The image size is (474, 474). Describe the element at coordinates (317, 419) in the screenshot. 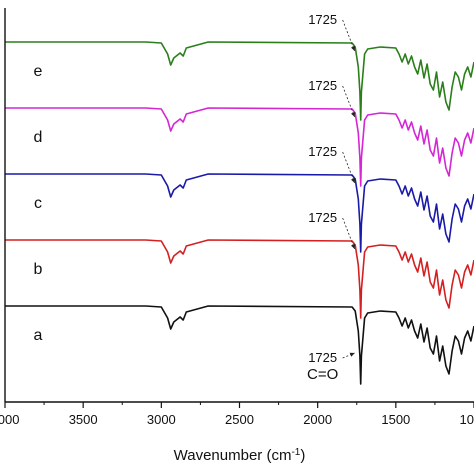

I see `x-tick-label-2000: 2000` at that location.